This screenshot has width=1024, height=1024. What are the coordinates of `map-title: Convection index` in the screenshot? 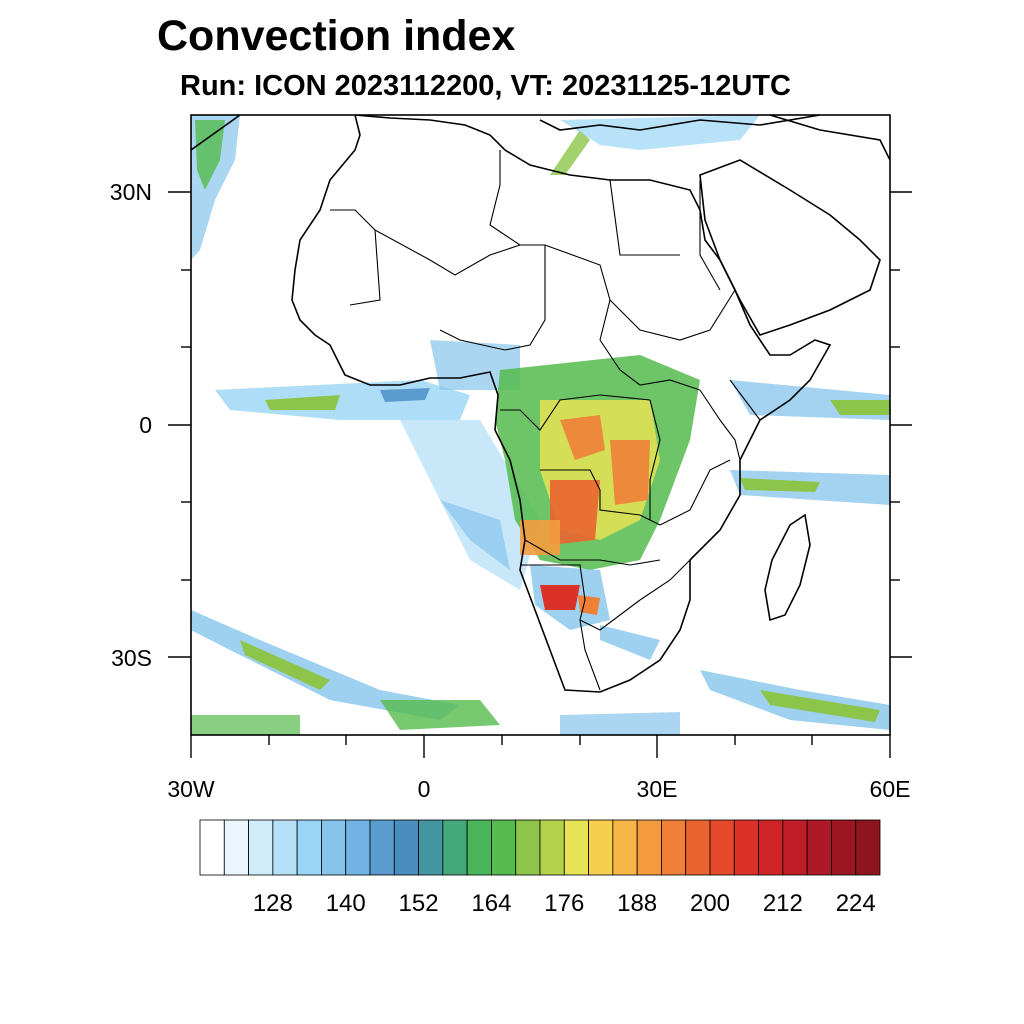 It's located at (336, 36).